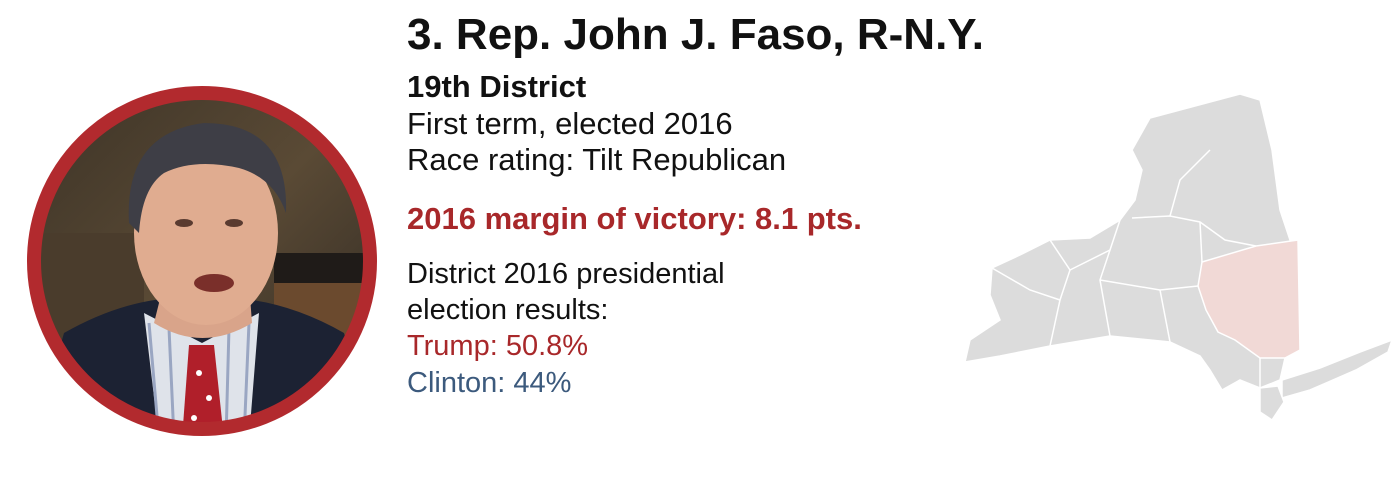  Describe the element at coordinates (570, 123) in the screenshot. I see `term-text: First term, elected 2016` at that location.